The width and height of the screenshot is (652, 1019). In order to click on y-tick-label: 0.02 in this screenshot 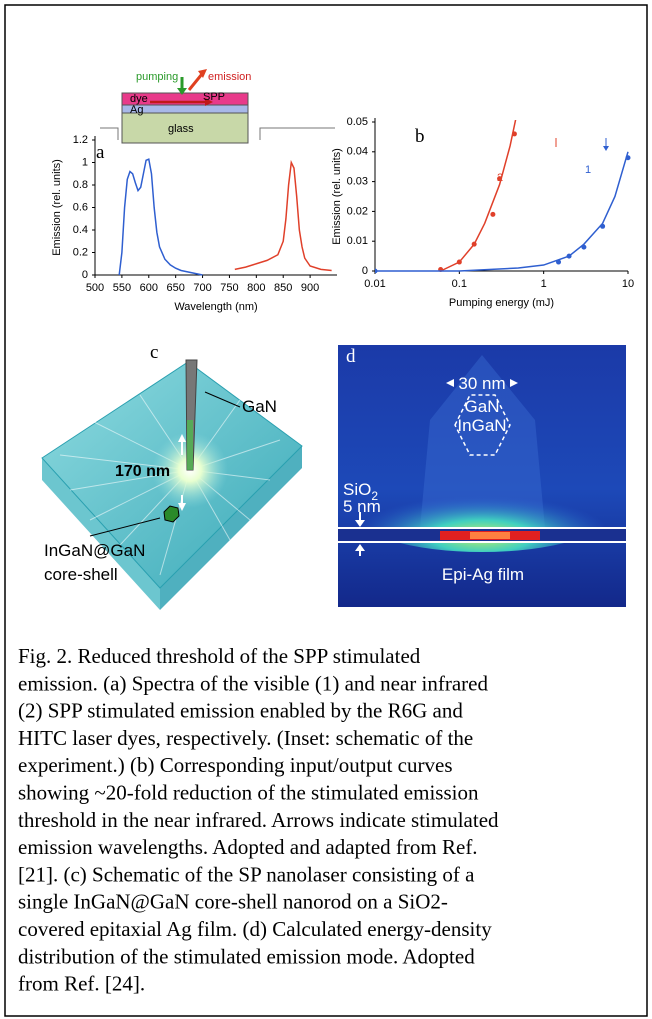, I will do `click(357, 211)`.